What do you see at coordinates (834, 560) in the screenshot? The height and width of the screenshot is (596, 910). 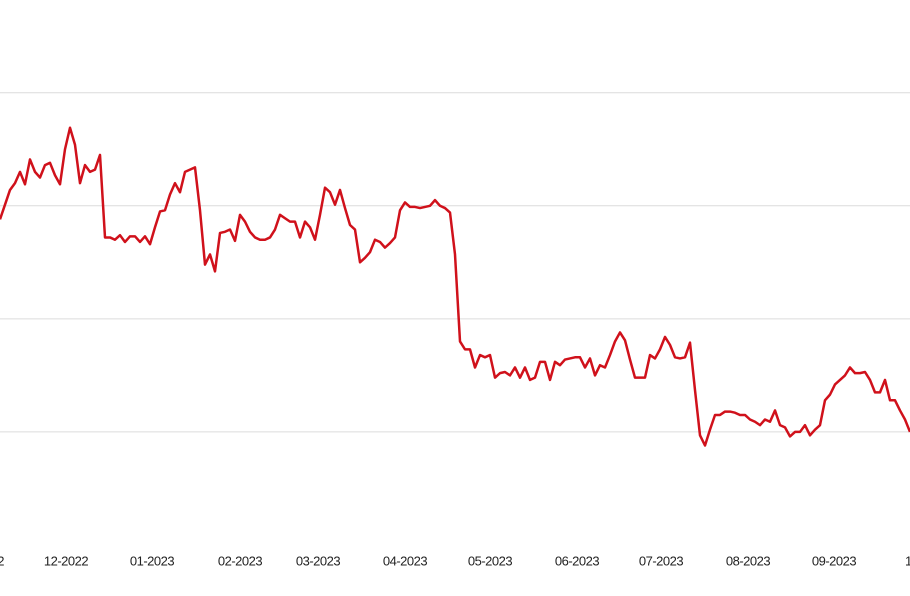 I see `x-tick-label: 09-2023` at bounding box center [834, 560].